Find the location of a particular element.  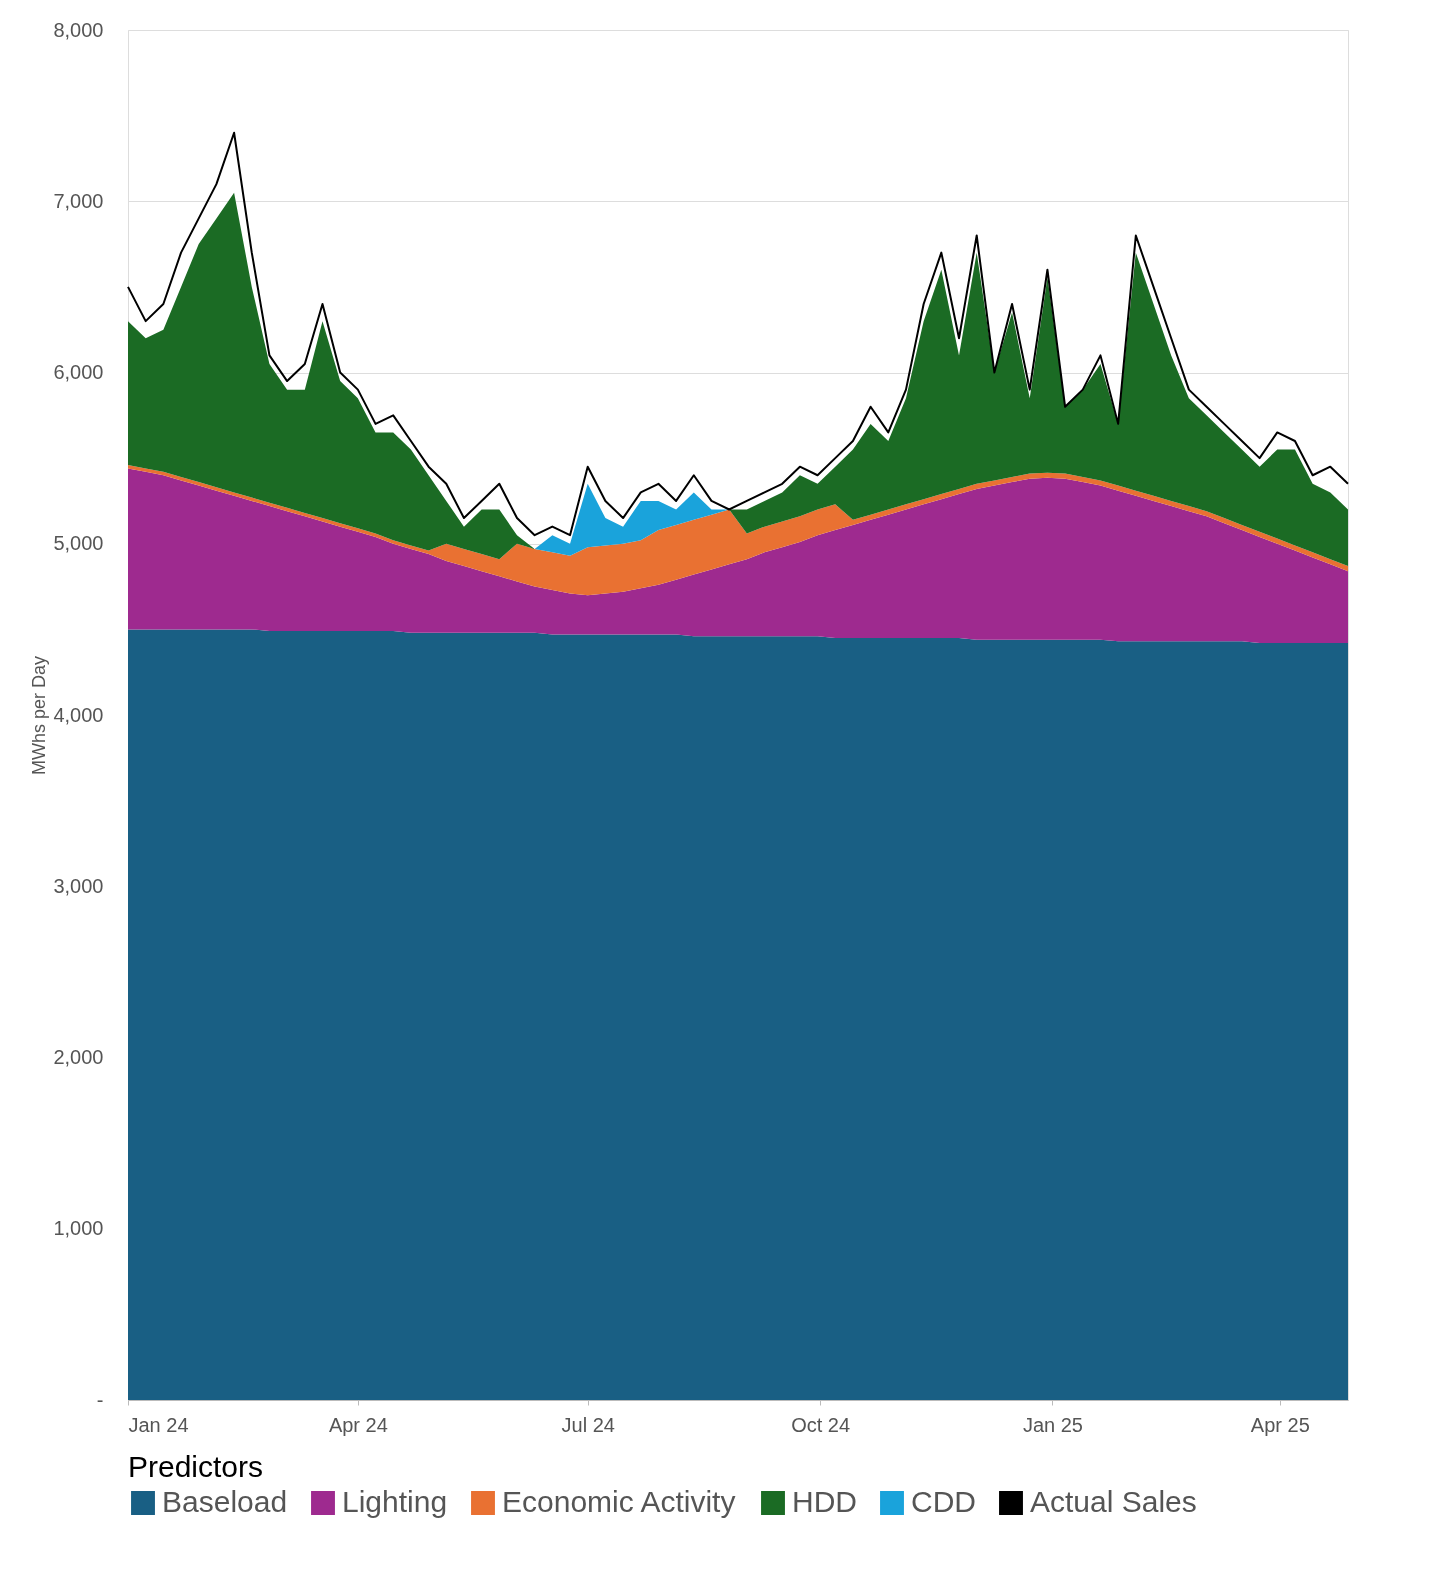

y-tick-label: 2,000 is located at coordinates (78, 1057).